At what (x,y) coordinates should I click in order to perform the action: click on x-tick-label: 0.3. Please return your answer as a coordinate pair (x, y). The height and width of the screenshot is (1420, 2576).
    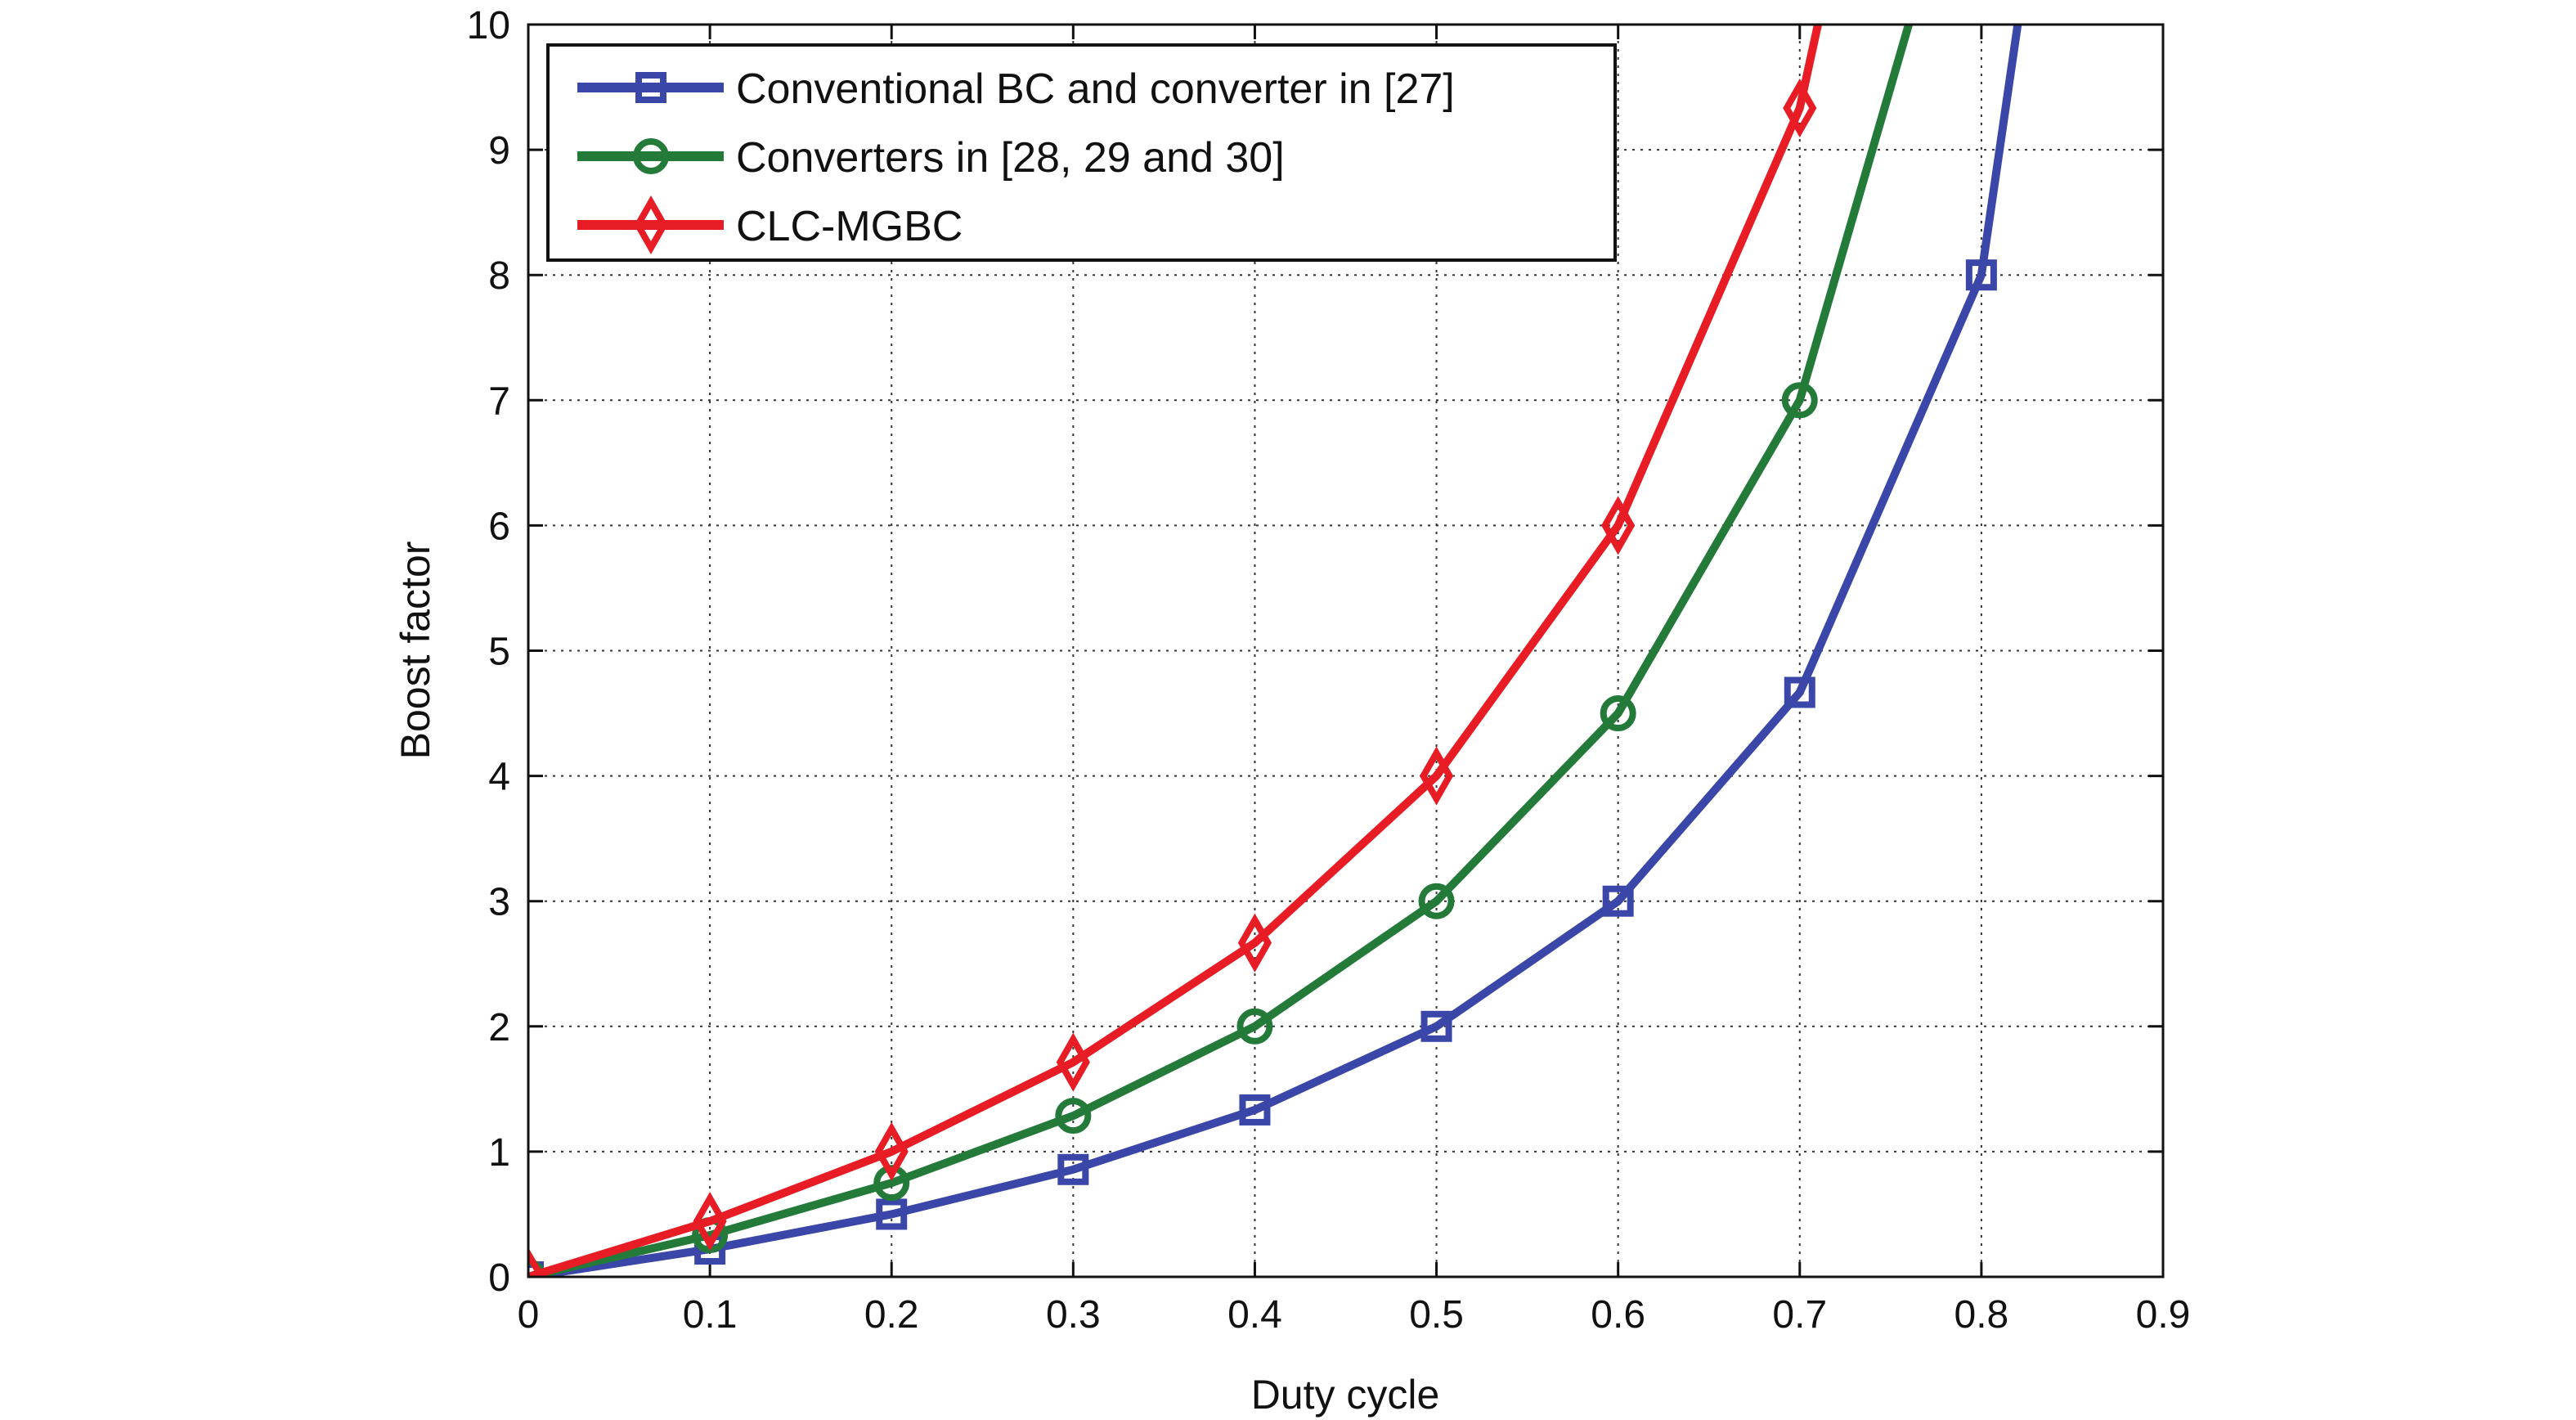
    Looking at the image, I should click on (1073, 1315).